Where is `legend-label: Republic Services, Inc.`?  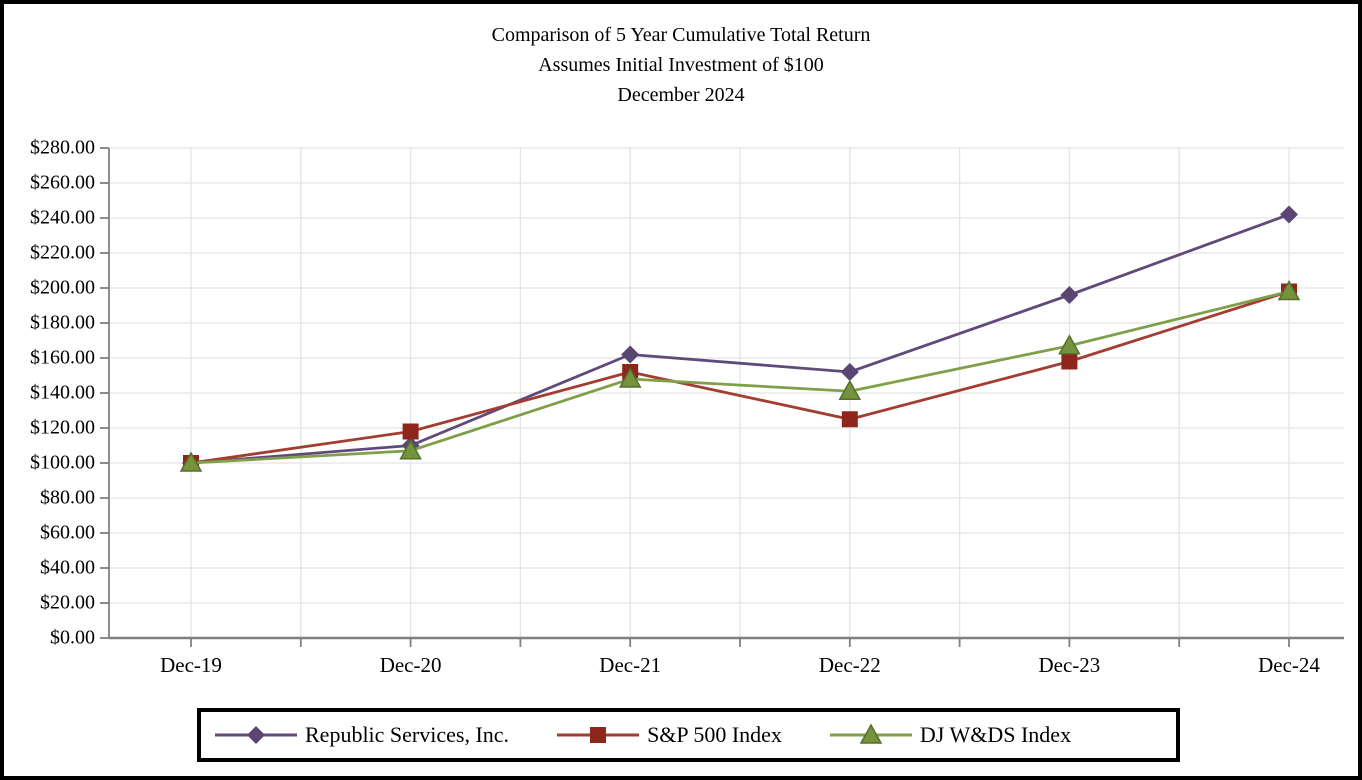 legend-label: Republic Services, Inc. is located at coordinates (407, 734).